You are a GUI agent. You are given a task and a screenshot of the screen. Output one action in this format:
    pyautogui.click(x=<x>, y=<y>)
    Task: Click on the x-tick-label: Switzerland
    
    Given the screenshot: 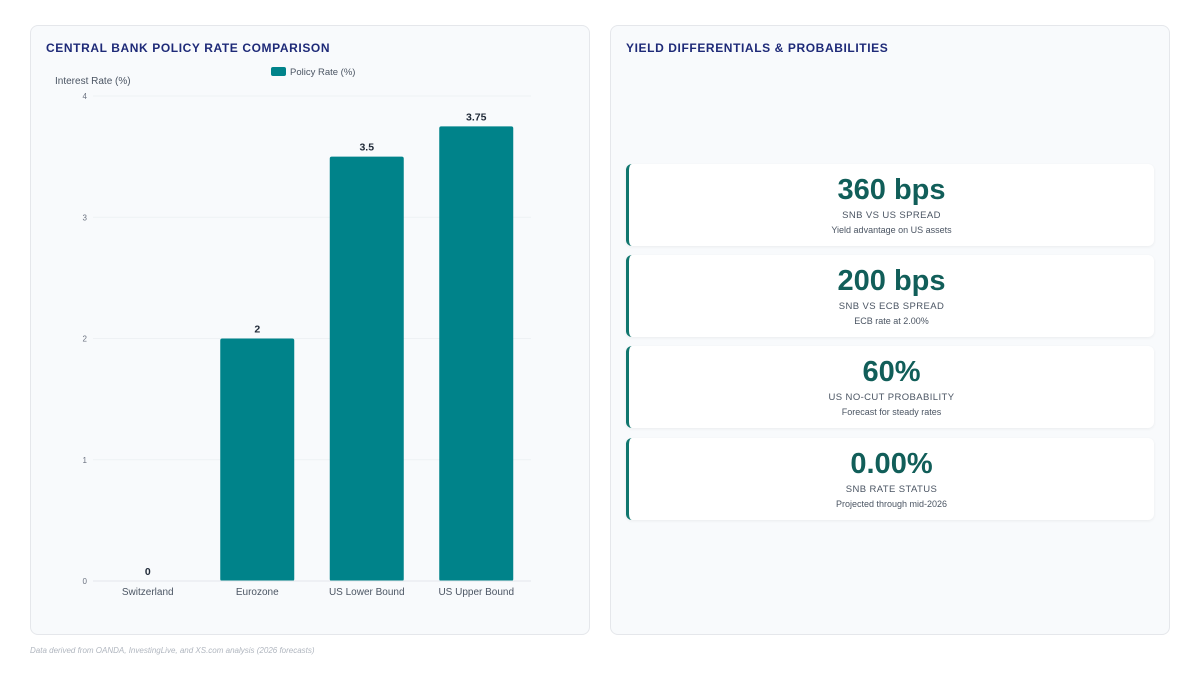 What is the action you would take?
    pyautogui.click(x=148, y=592)
    